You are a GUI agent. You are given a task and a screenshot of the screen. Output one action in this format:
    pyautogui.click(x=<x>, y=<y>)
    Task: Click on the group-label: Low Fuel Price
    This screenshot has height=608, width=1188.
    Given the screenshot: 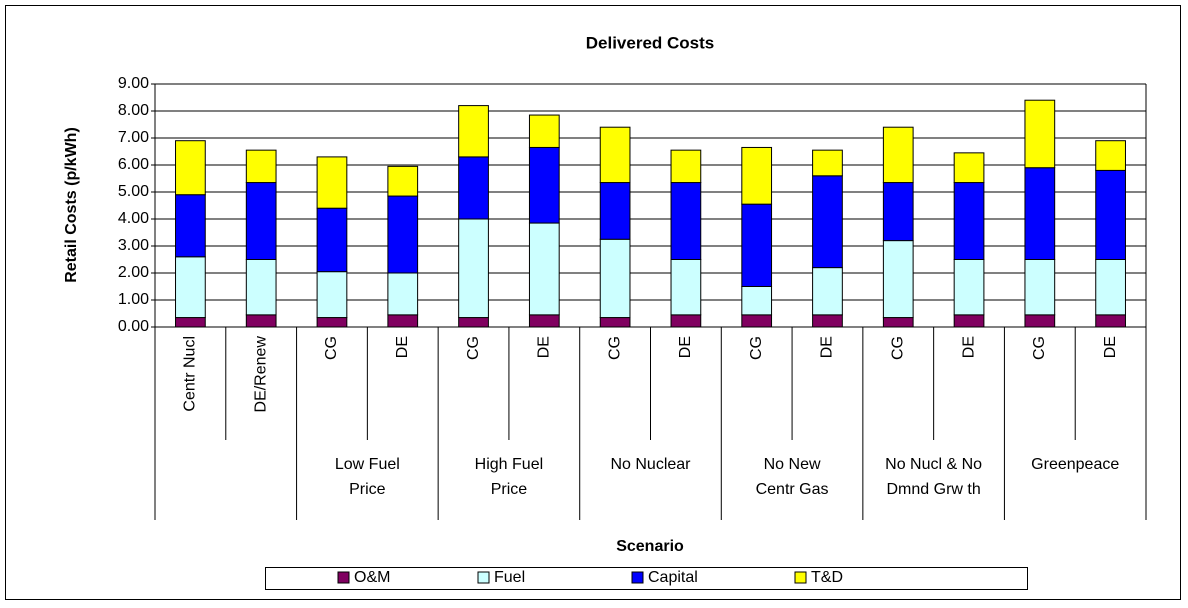 What is the action you would take?
    pyautogui.click(x=367, y=477)
    